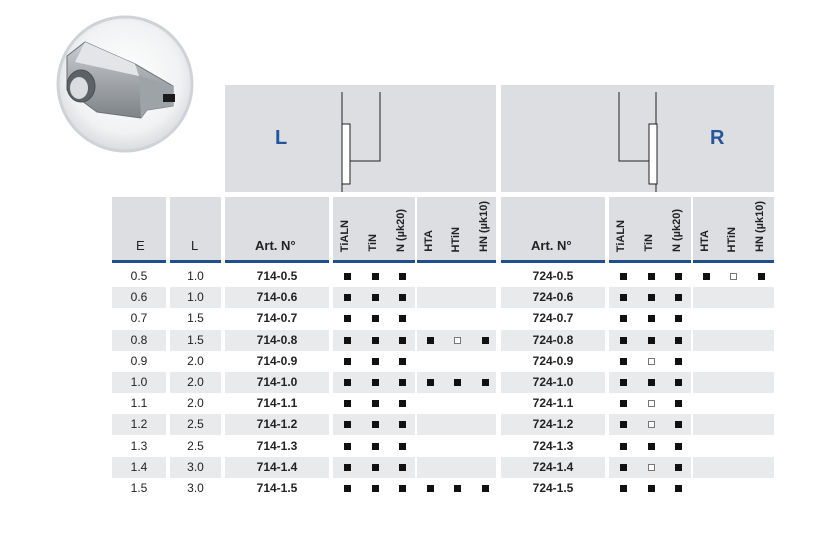 Image resolution: width=833 pixels, height=544 pixels. I want to click on art-left-header-label: Art. N°, so click(275, 245).